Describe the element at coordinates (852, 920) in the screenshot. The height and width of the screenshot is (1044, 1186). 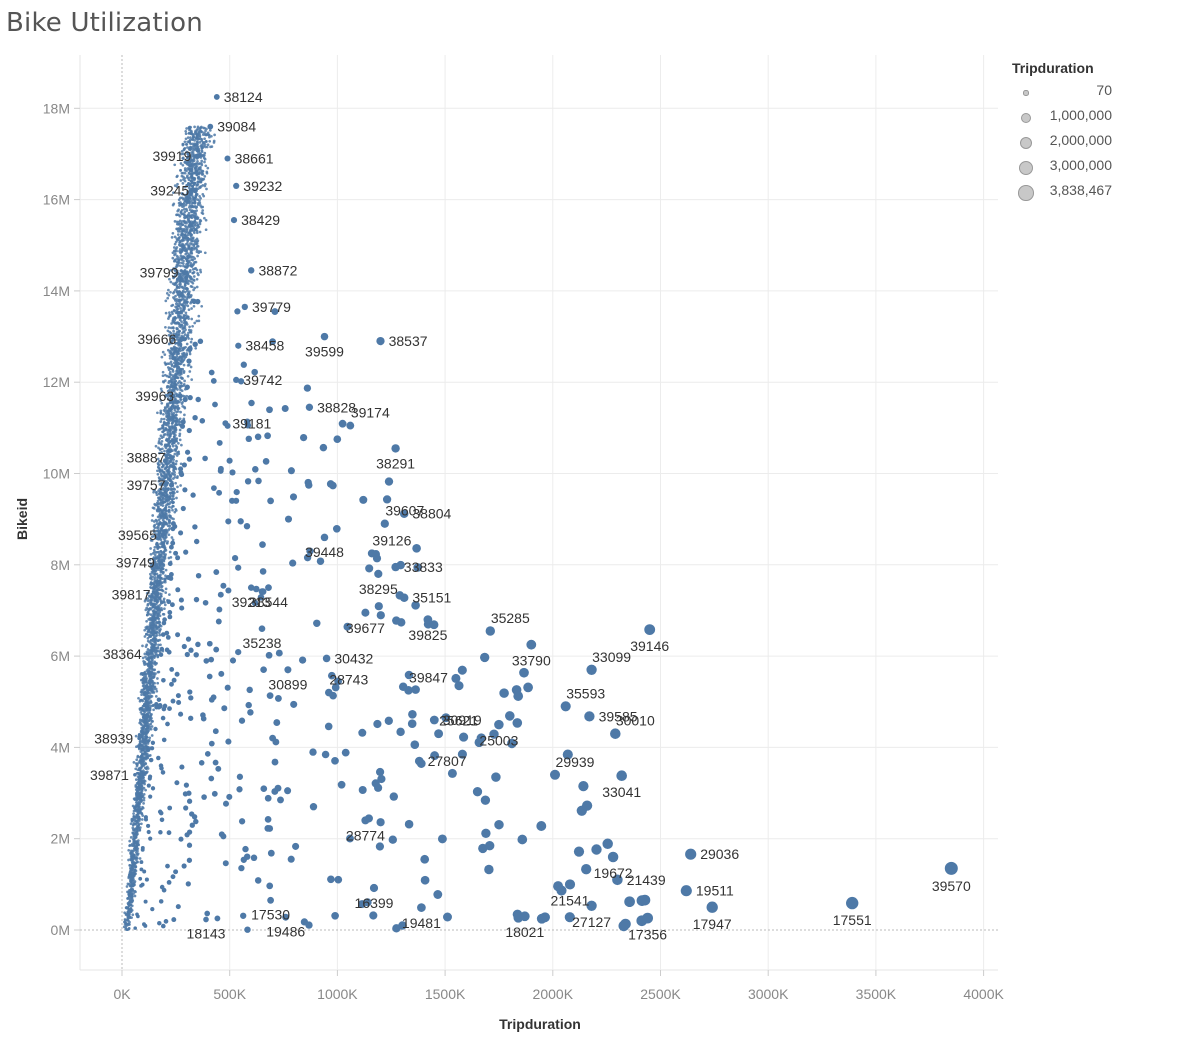
I see `point-label-17551: 17551` at that location.